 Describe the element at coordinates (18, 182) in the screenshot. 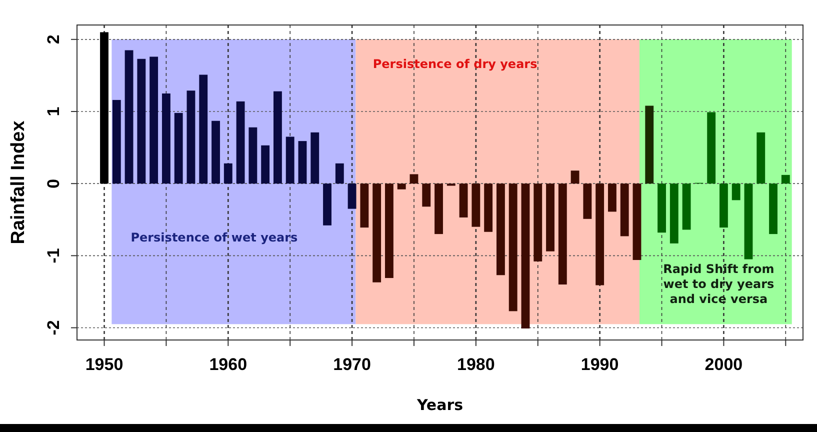

I see `y-axis-title: Rainfall Index` at that location.